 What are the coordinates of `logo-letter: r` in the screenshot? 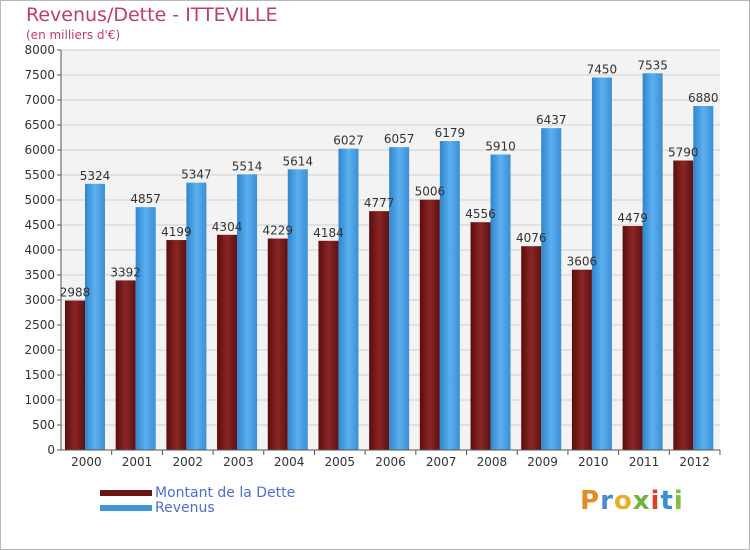 It's located at (607, 501).